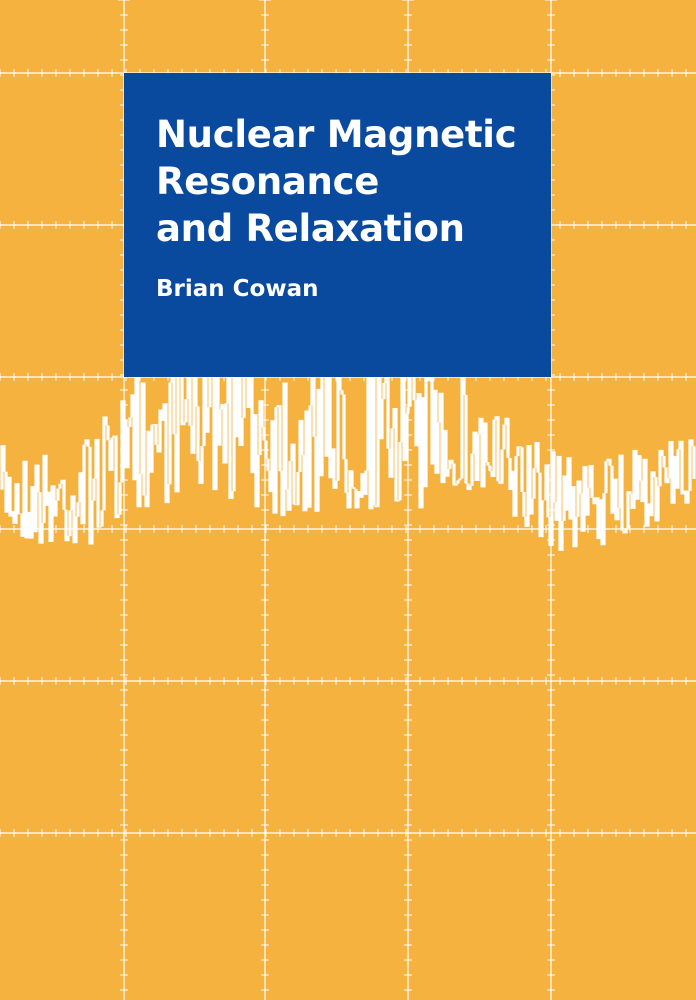 The width and height of the screenshot is (696, 1000). What do you see at coordinates (310, 228) in the screenshot?
I see `title-line-3: and Relaxation` at bounding box center [310, 228].